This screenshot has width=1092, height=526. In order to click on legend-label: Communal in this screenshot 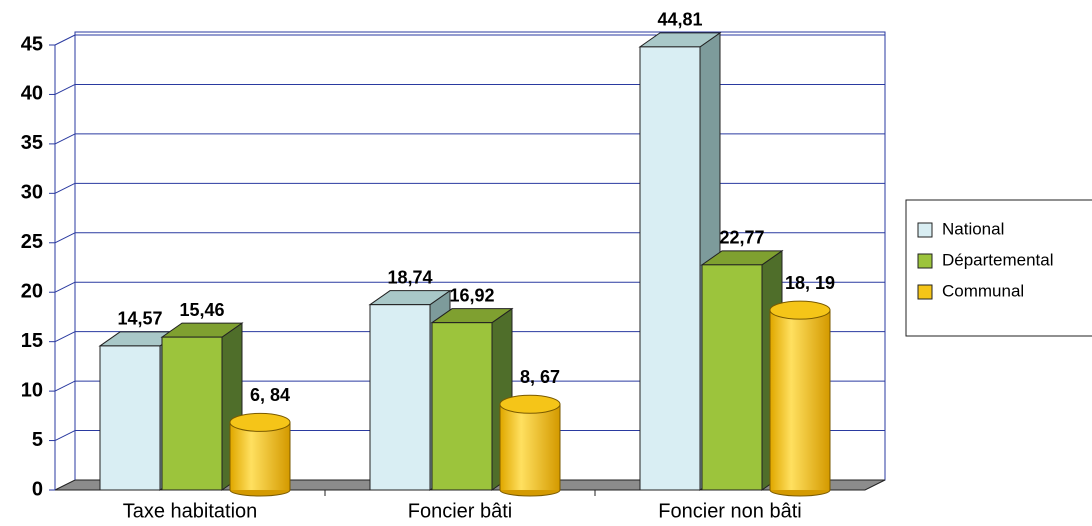, I will do `click(983, 290)`.